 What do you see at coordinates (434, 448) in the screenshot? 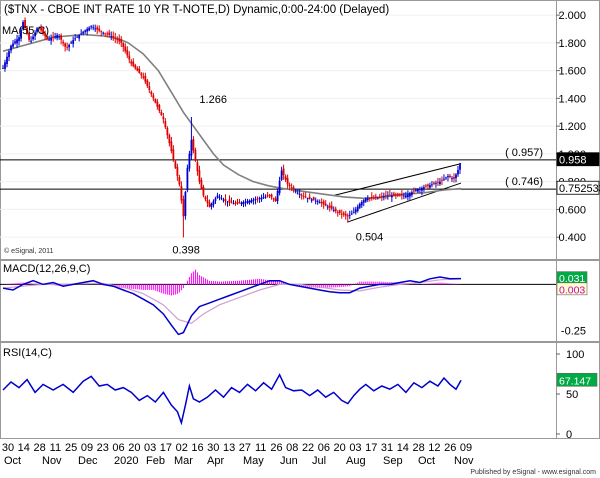
I see `x-day-label: 12` at bounding box center [434, 448].